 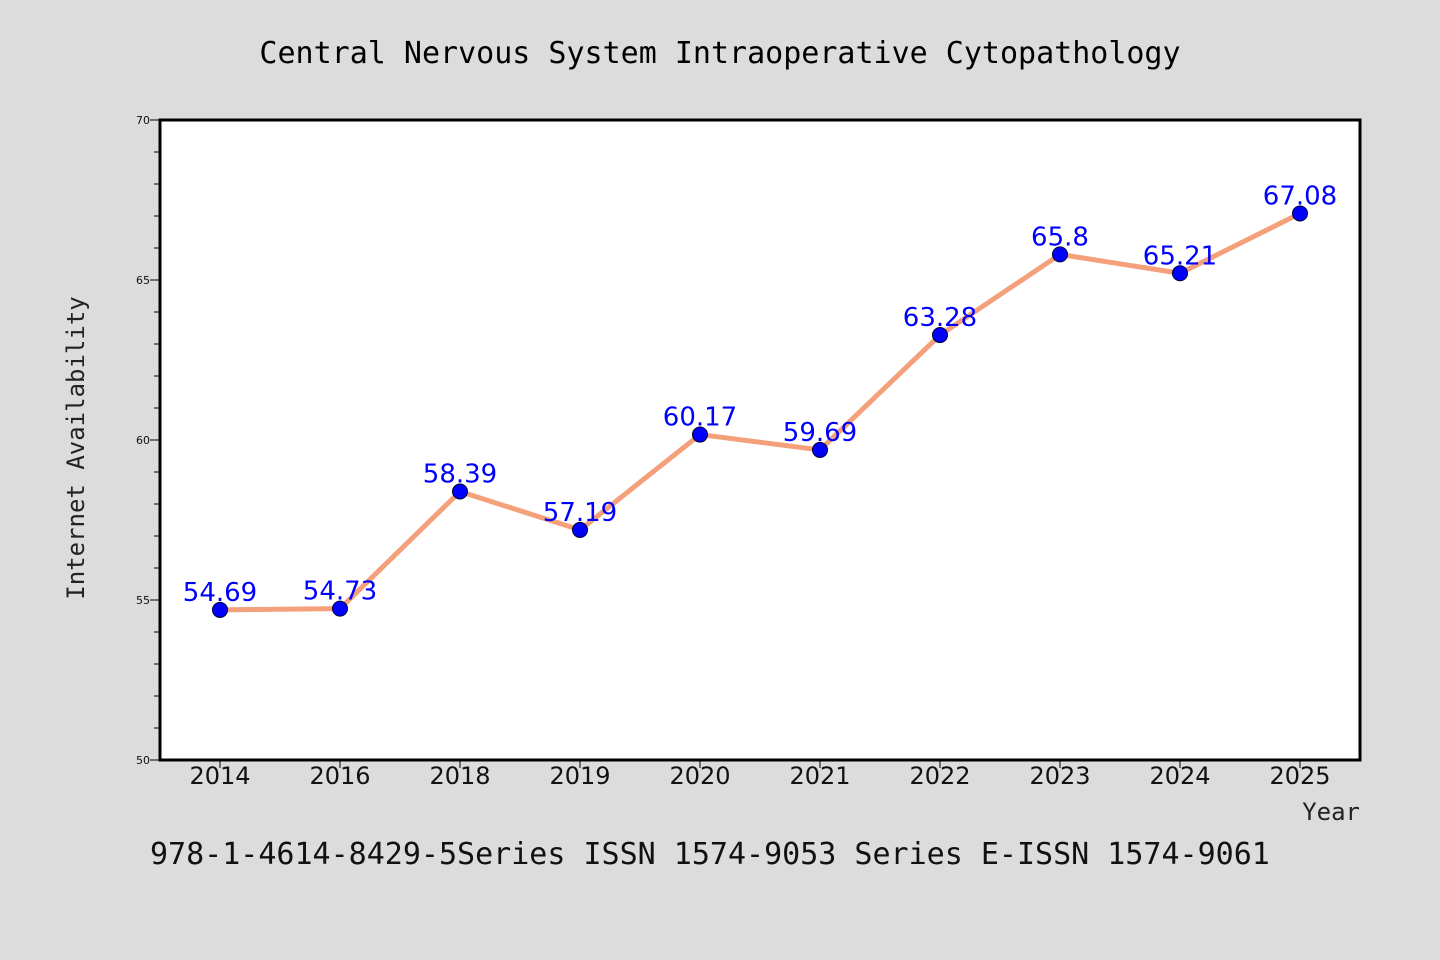 I want to click on y-tick-label: 55, so click(x=143, y=600).